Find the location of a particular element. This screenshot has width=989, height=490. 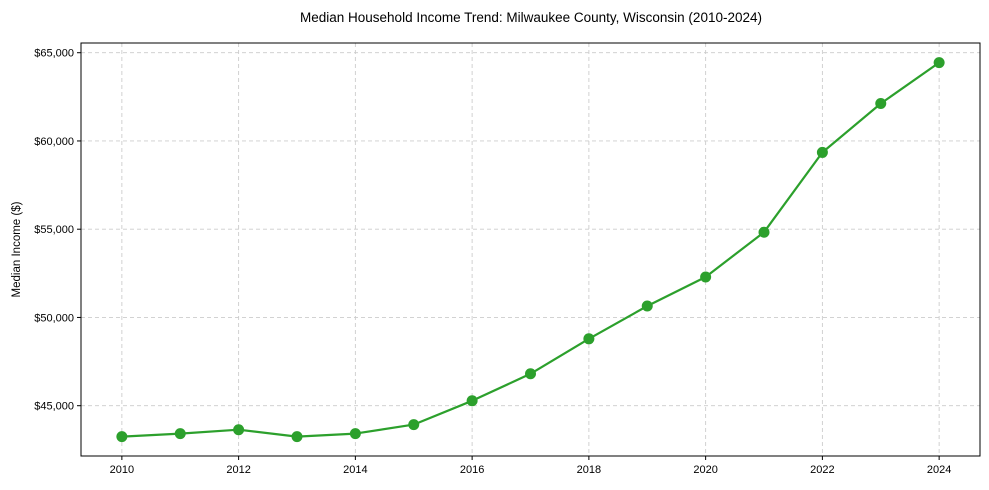

y-tick-label: $65,000 is located at coordinates (54, 54).